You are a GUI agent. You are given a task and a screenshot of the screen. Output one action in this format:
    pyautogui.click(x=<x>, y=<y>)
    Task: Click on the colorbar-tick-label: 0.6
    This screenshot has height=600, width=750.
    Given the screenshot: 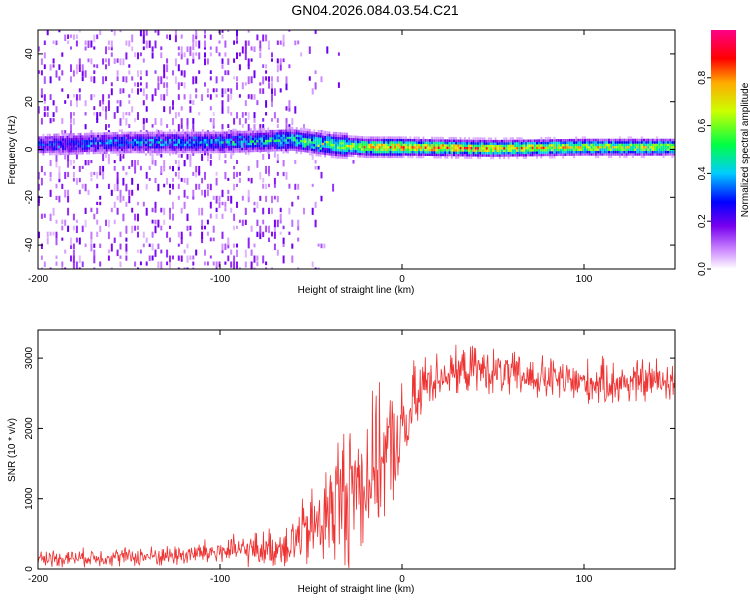 What is the action you would take?
    pyautogui.click(x=702, y=125)
    